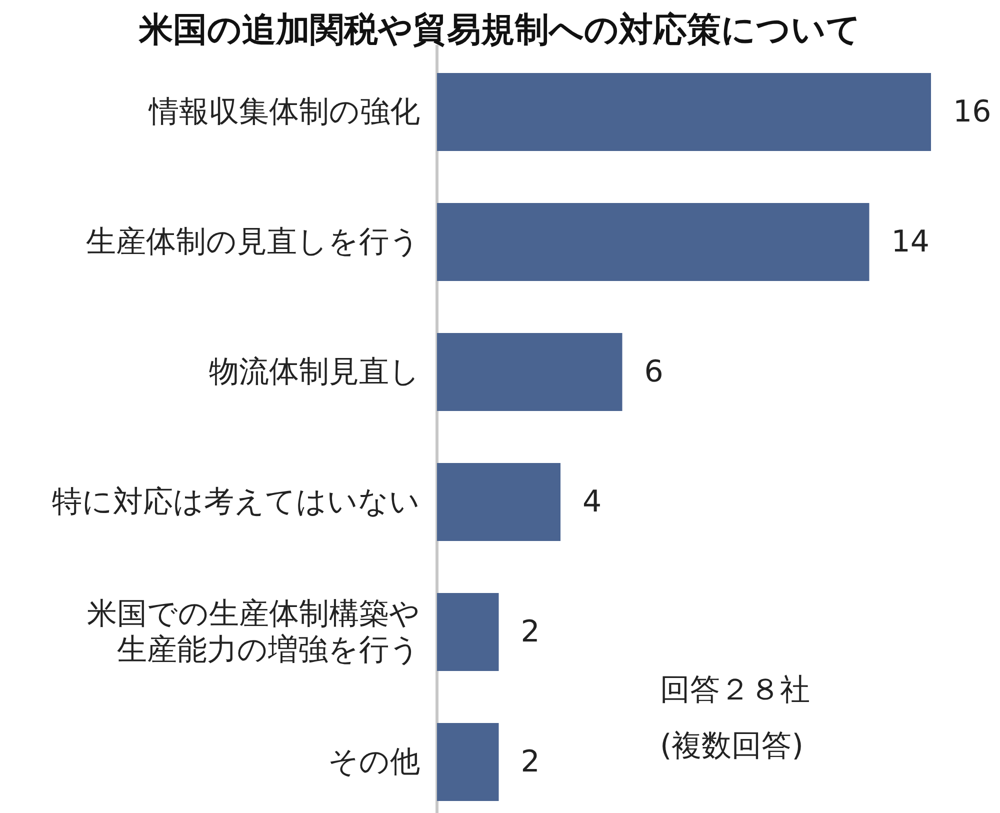  Describe the element at coordinates (314, 372) in the screenshot. I see `y-tick-label: 物流体制見直し` at that location.